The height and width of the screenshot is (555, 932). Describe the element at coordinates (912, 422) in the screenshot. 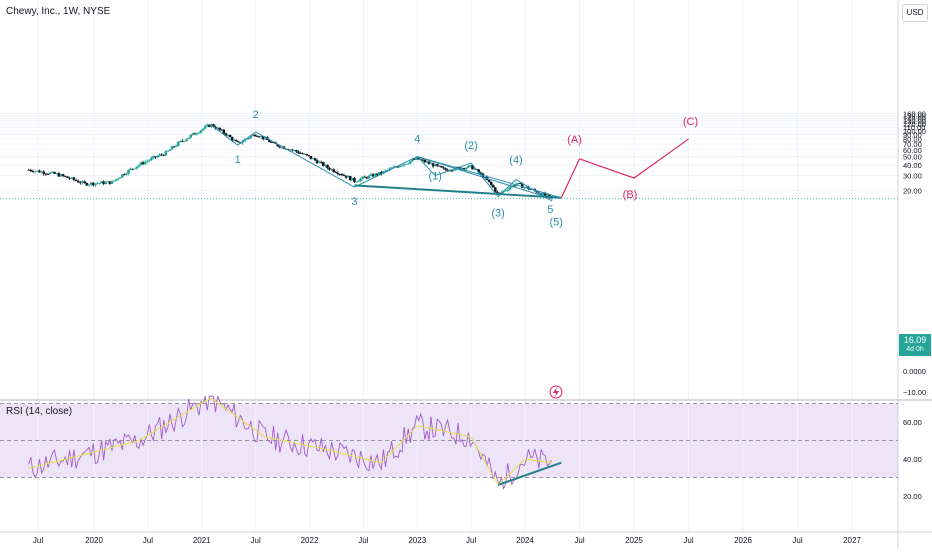

I see `rsi-tick-label: 60.00` at that location.